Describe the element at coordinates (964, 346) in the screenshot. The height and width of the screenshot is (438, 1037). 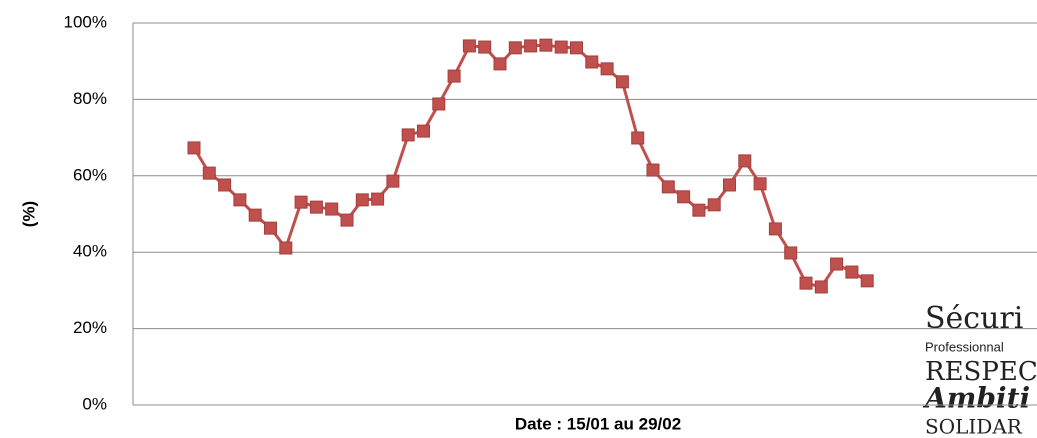
I see `logo-line: Professionnal` at that location.